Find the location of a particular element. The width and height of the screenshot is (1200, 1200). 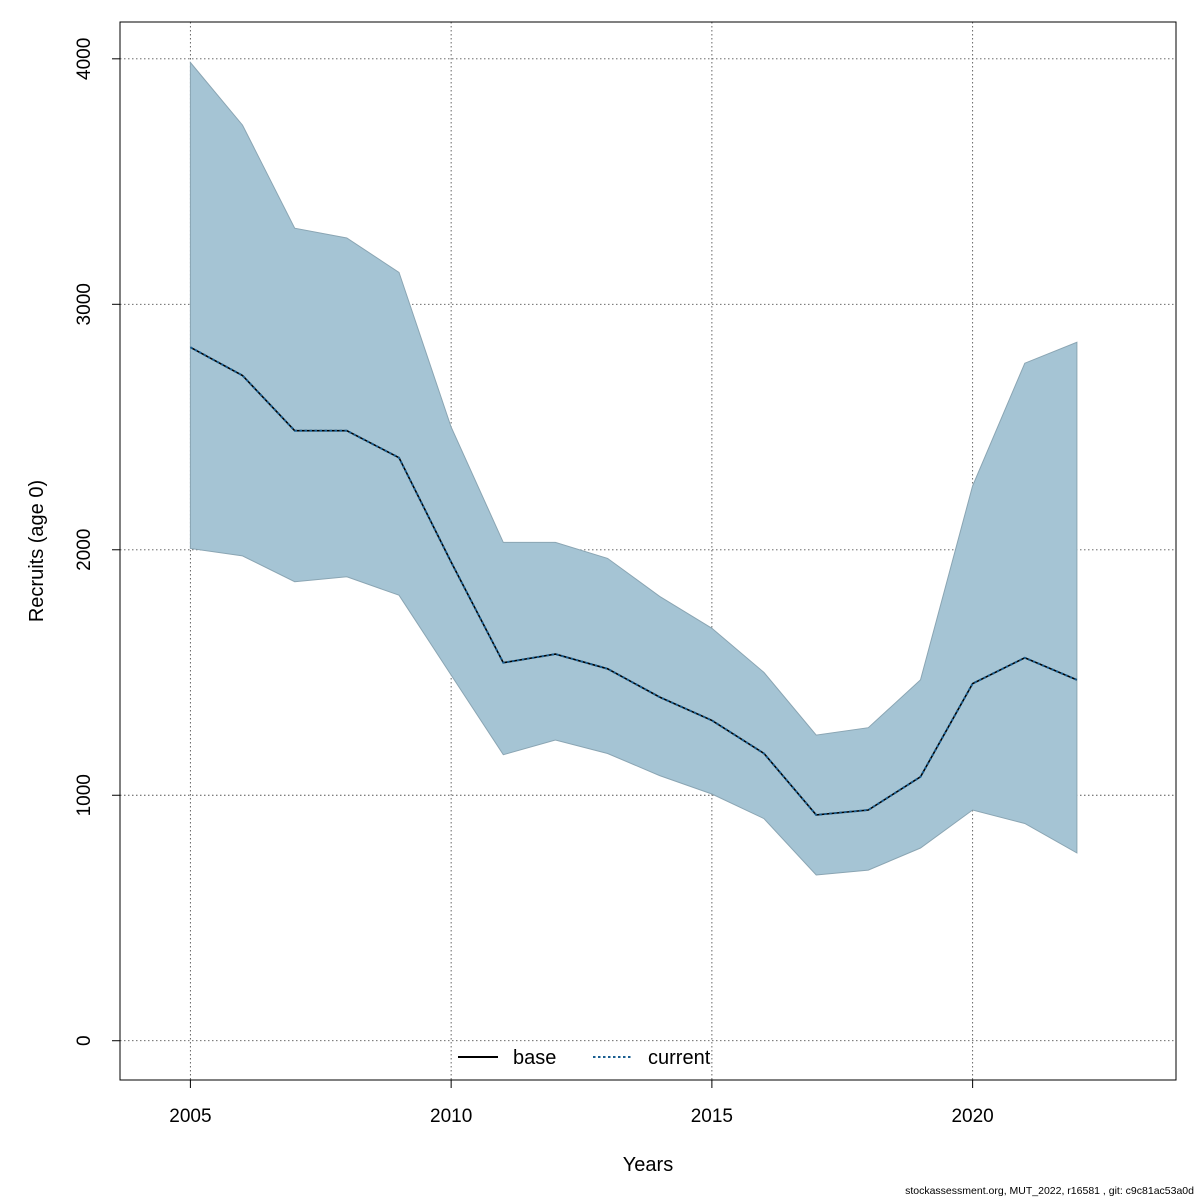

legend-label-current: current is located at coordinates (679, 1058).